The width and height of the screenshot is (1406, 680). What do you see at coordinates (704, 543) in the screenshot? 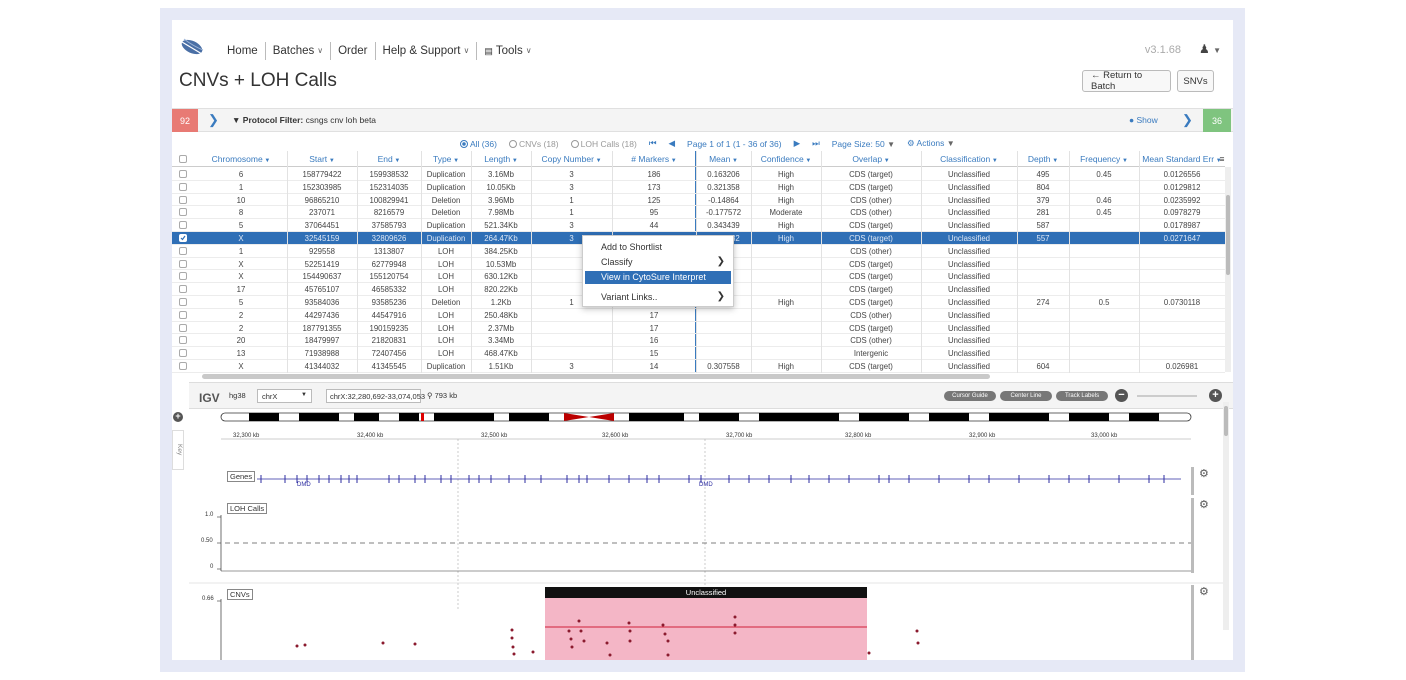
I see `loh-track` at bounding box center [704, 543].